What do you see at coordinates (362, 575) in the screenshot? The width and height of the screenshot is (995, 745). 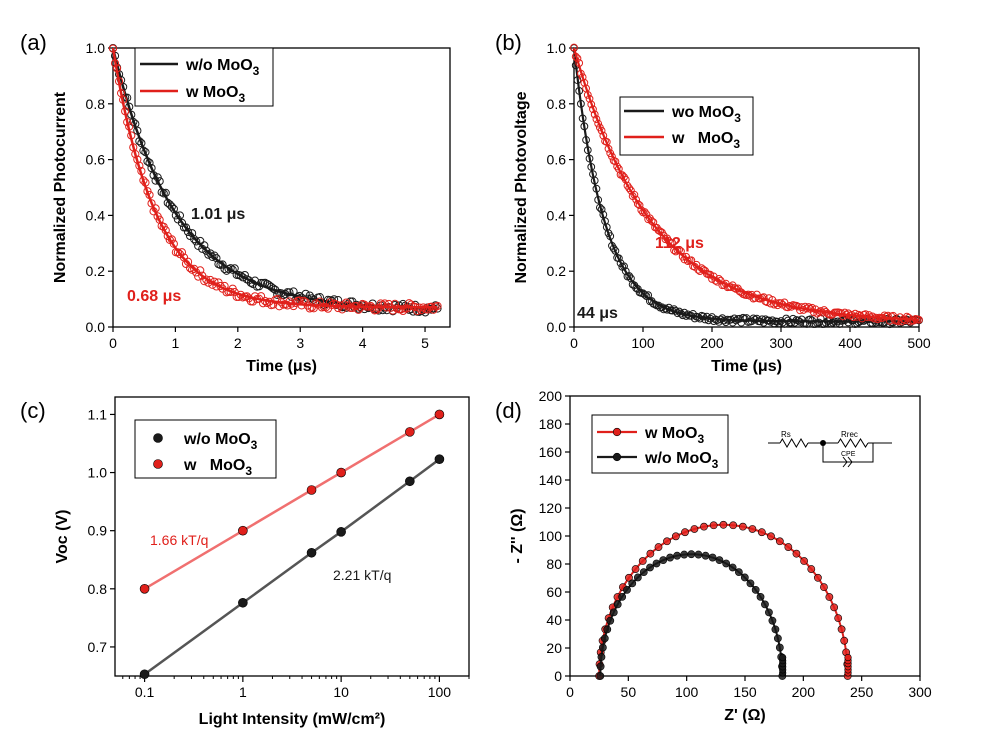 I see `slope-annotation: 2.21 kT/q` at bounding box center [362, 575].